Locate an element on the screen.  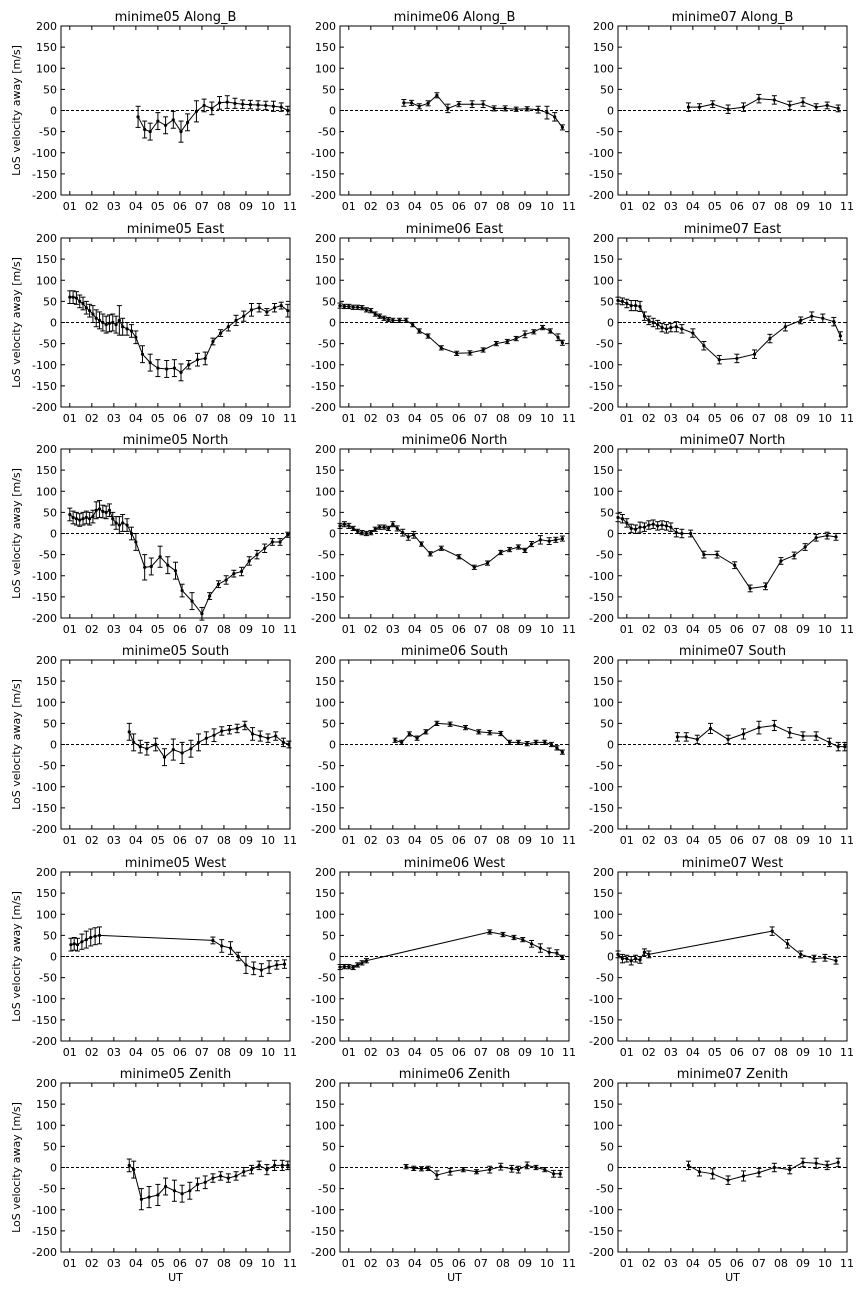
y-tick-label: 200 is located at coordinates (46, 872).